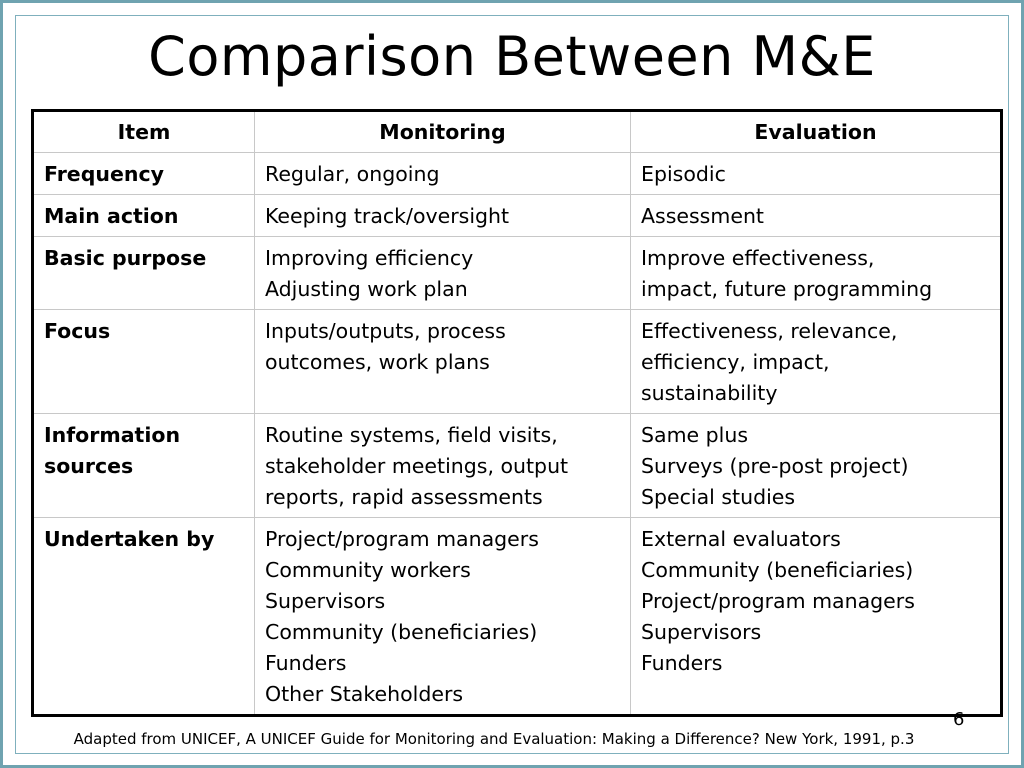 The height and width of the screenshot is (768, 1024). Describe the element at coordinates (387, 216) in the screenshot. I see `cell-line: Keeping track/oversight` at that location.